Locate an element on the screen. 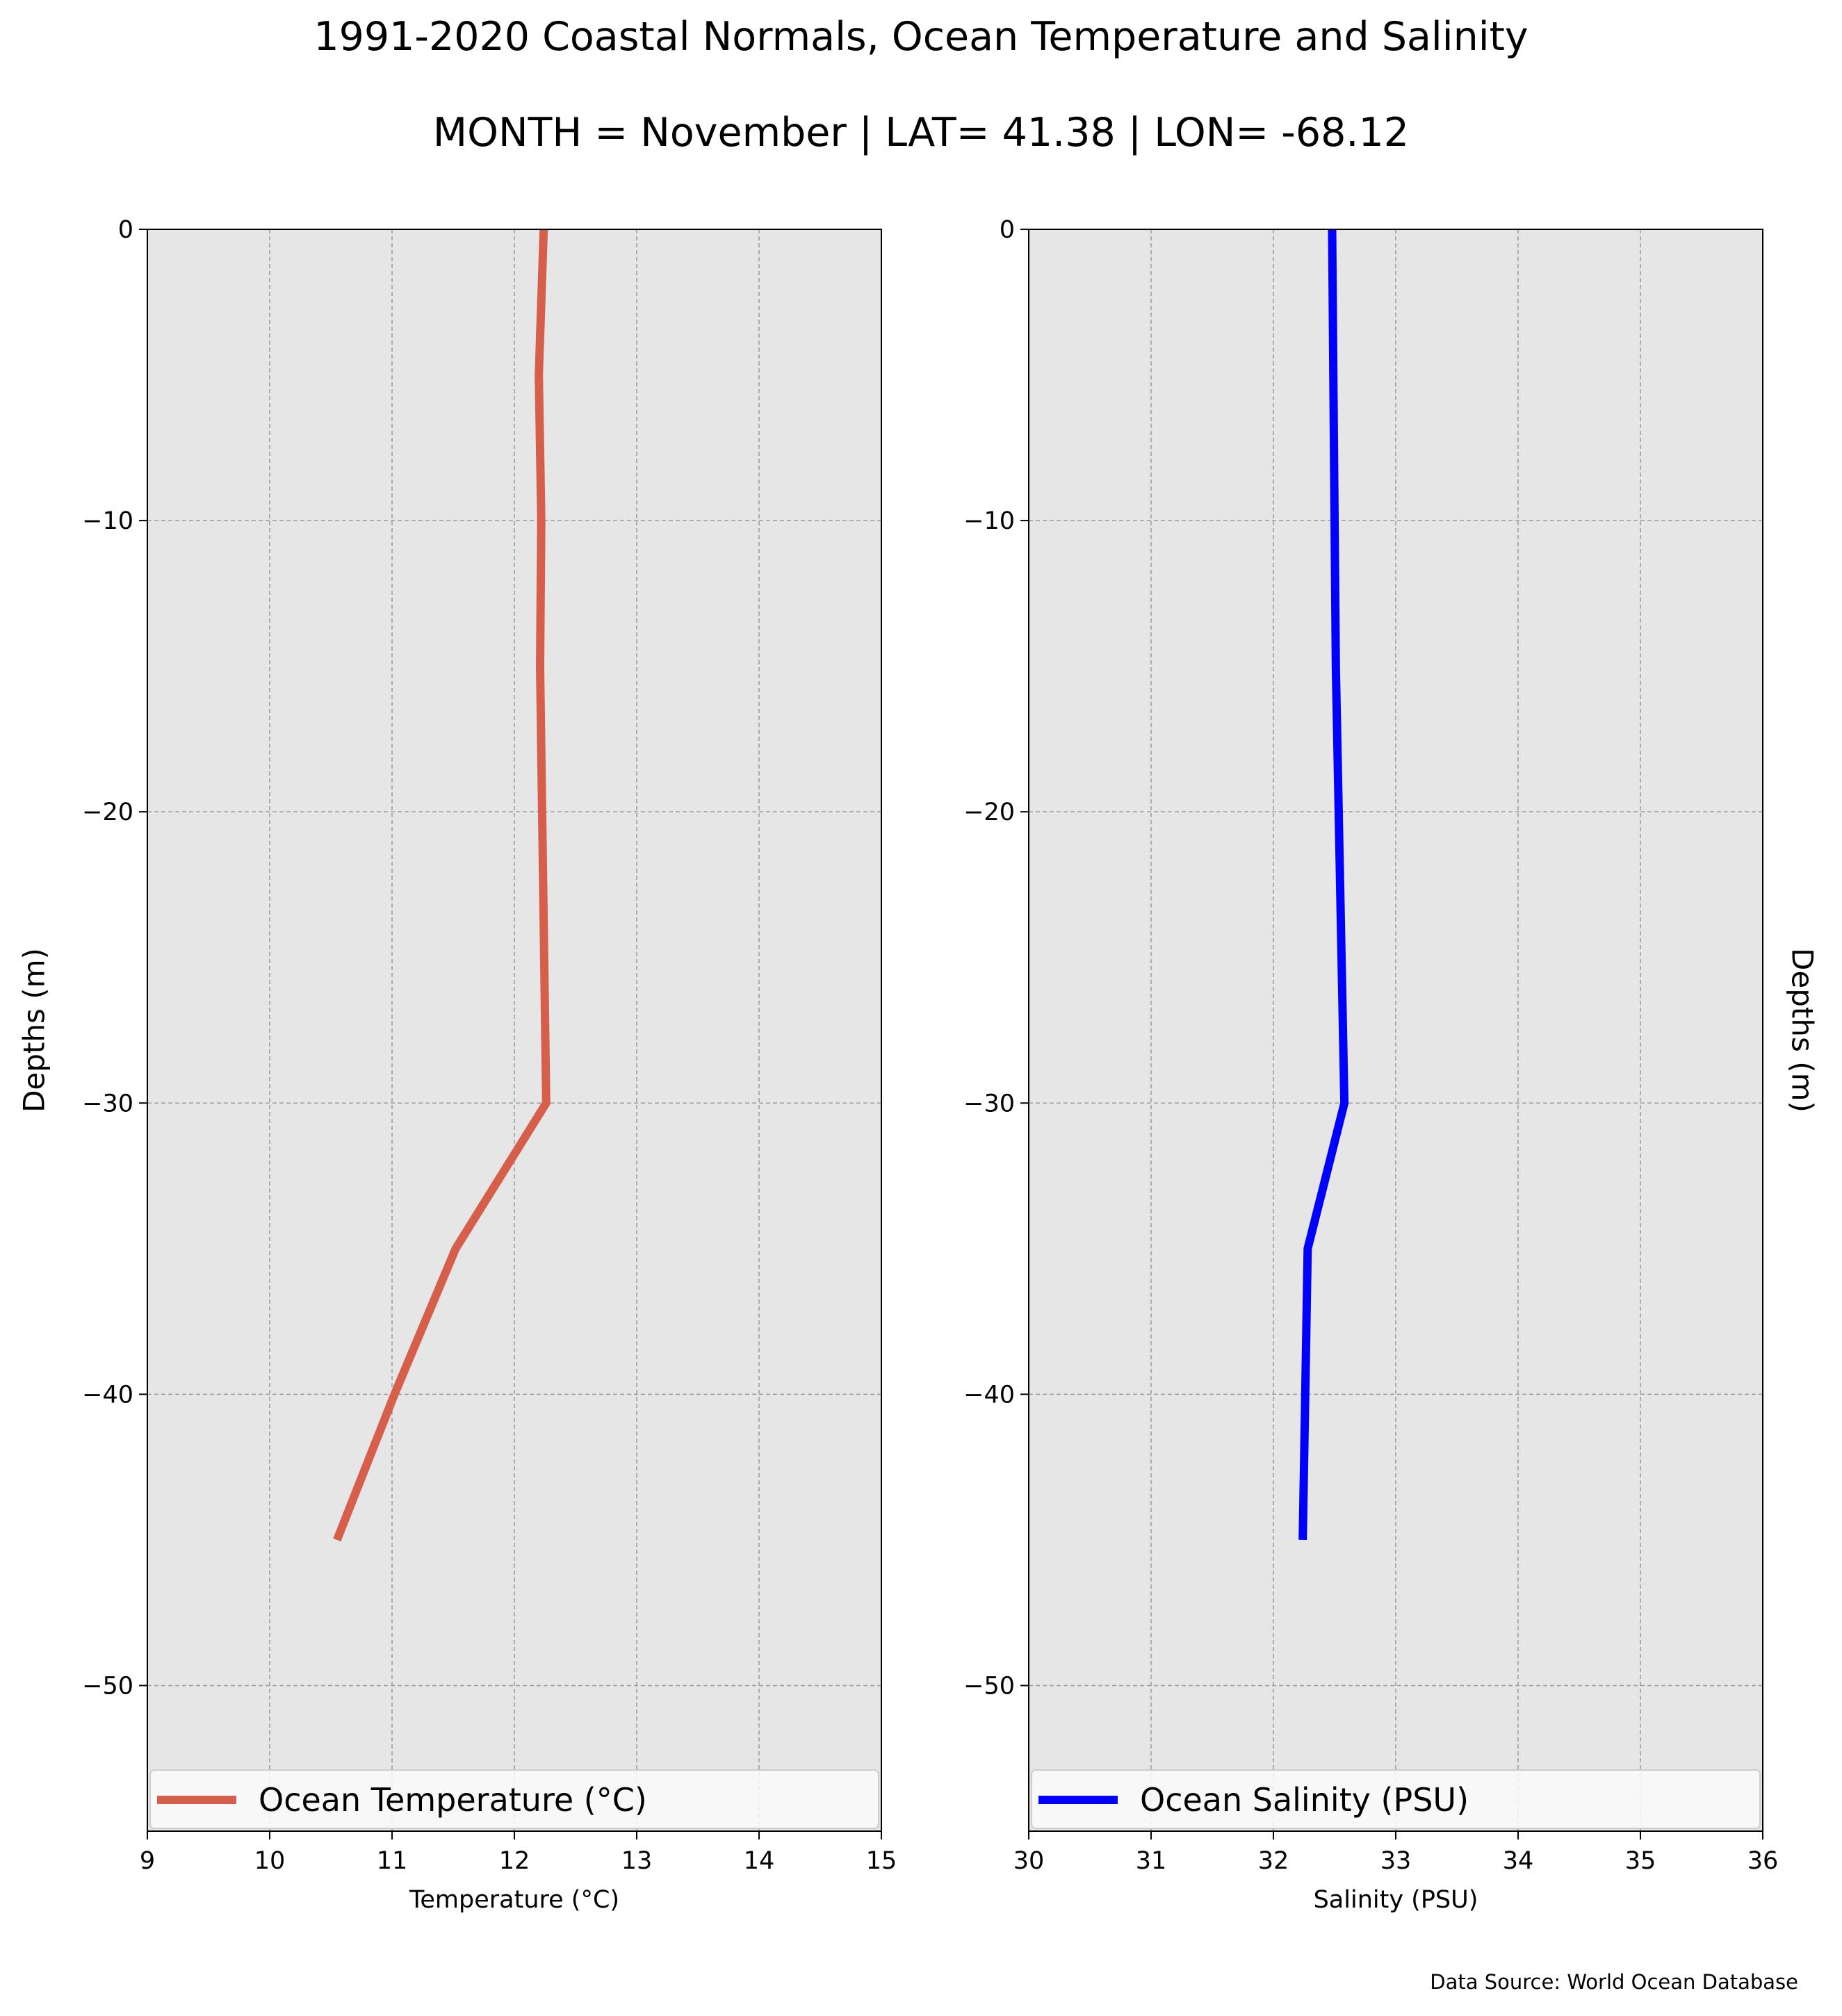  salinity-legend-box is located at coordinates (1396, 1799).